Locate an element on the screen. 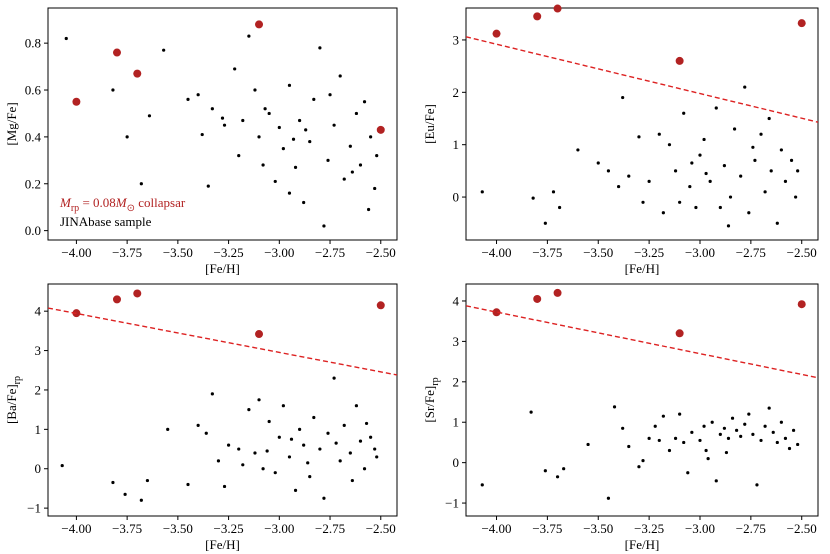  x-tick-label: −4.00 is located at coordinates (76, 528).